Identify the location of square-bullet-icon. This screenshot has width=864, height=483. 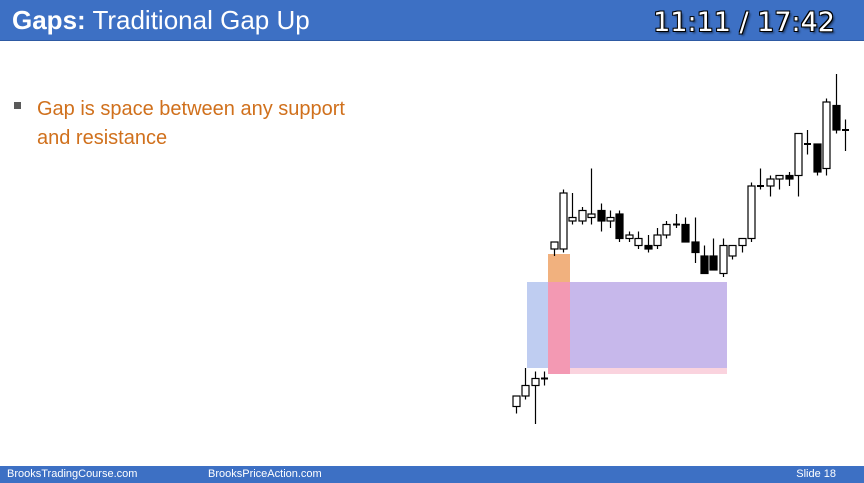
(17, 105).